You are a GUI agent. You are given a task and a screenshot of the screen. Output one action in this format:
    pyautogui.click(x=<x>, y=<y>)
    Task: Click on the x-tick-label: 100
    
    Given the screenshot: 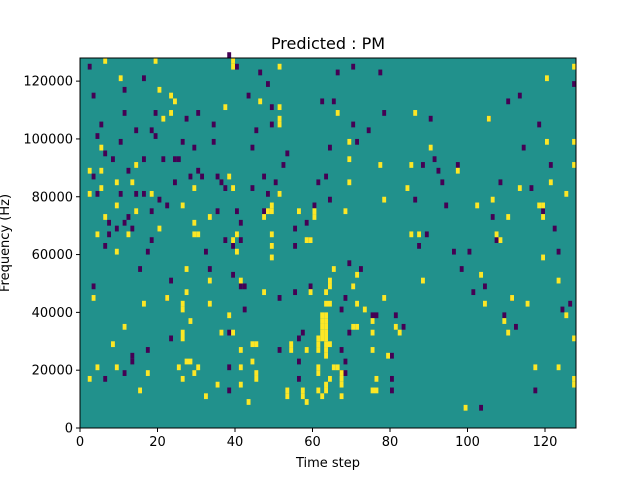 What is the action you would take?
    pyautogui.click(x=467, y=442)
    